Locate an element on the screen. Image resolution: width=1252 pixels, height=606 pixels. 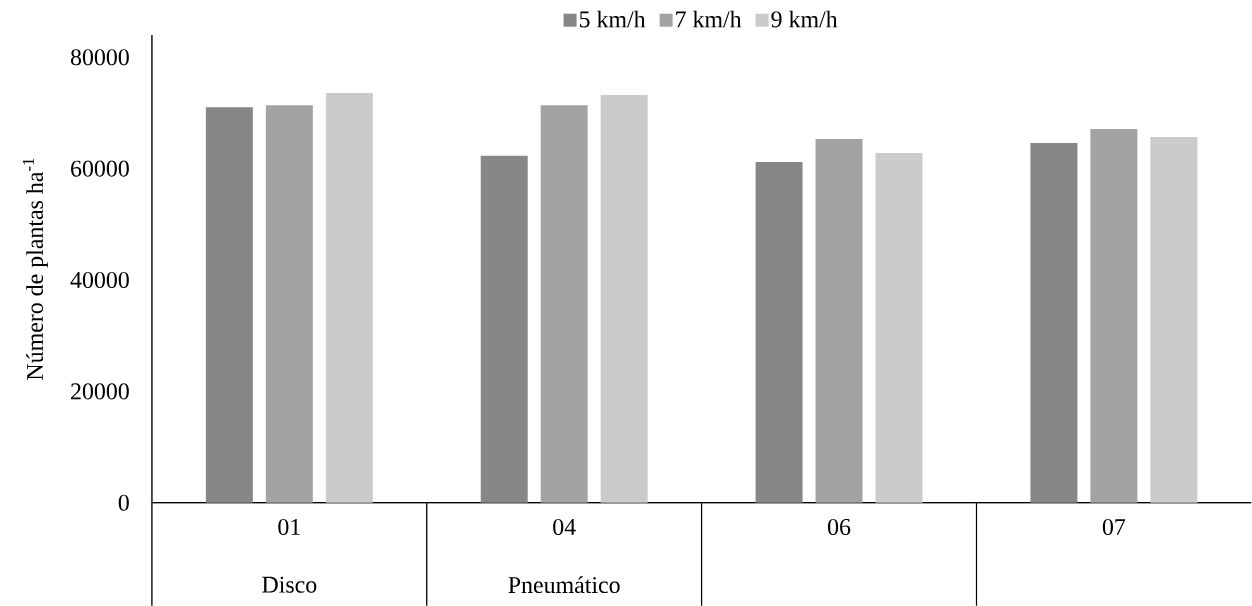
x-tick-label: 07 is located at coordinates (1114, 526).